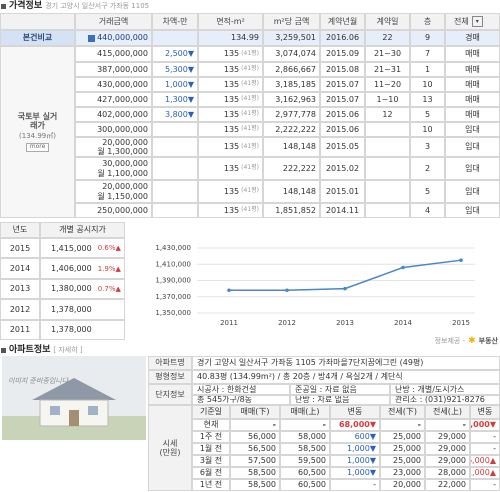  What do you see at coordinates (211, 485) in the screenshot?
I see `market-date: 1년 전` at bounding box center [211, 485].